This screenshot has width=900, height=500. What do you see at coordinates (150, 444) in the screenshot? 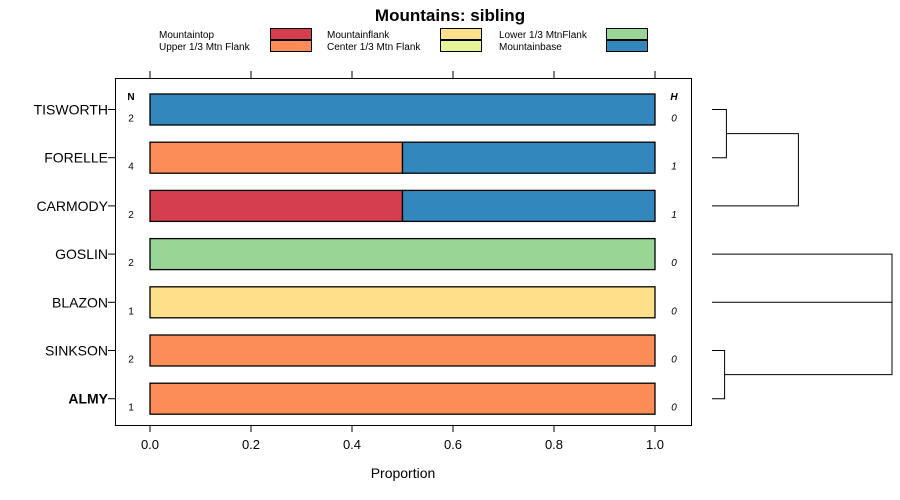
I see `x-tick-label: 0.0` at bounding box center [150, 444].